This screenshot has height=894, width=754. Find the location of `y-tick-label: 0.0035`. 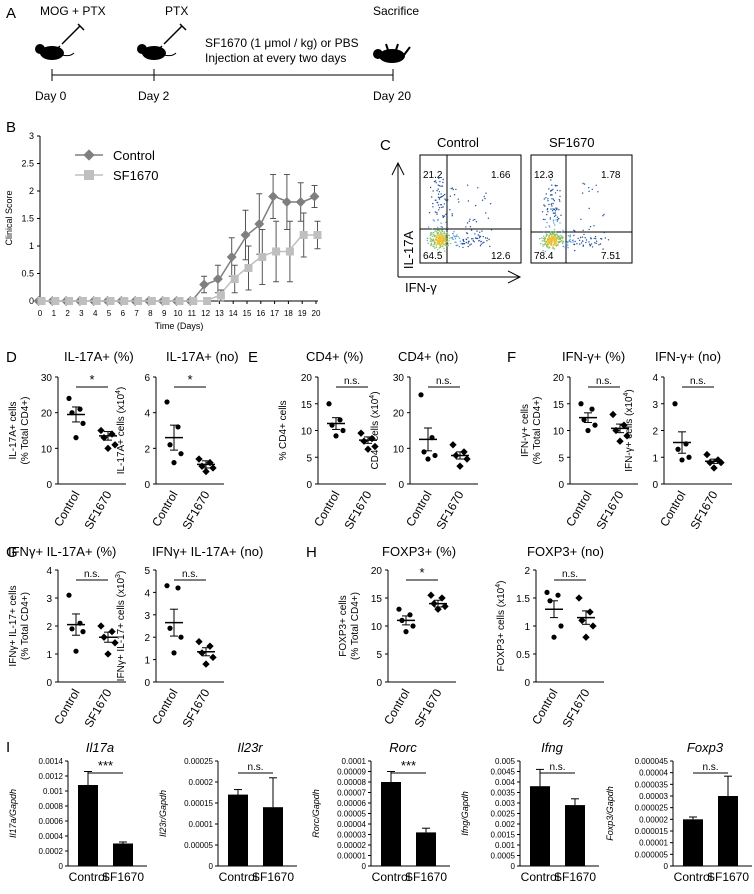

y-tick-label: 0.0035 is located at coordinates (503, 793).